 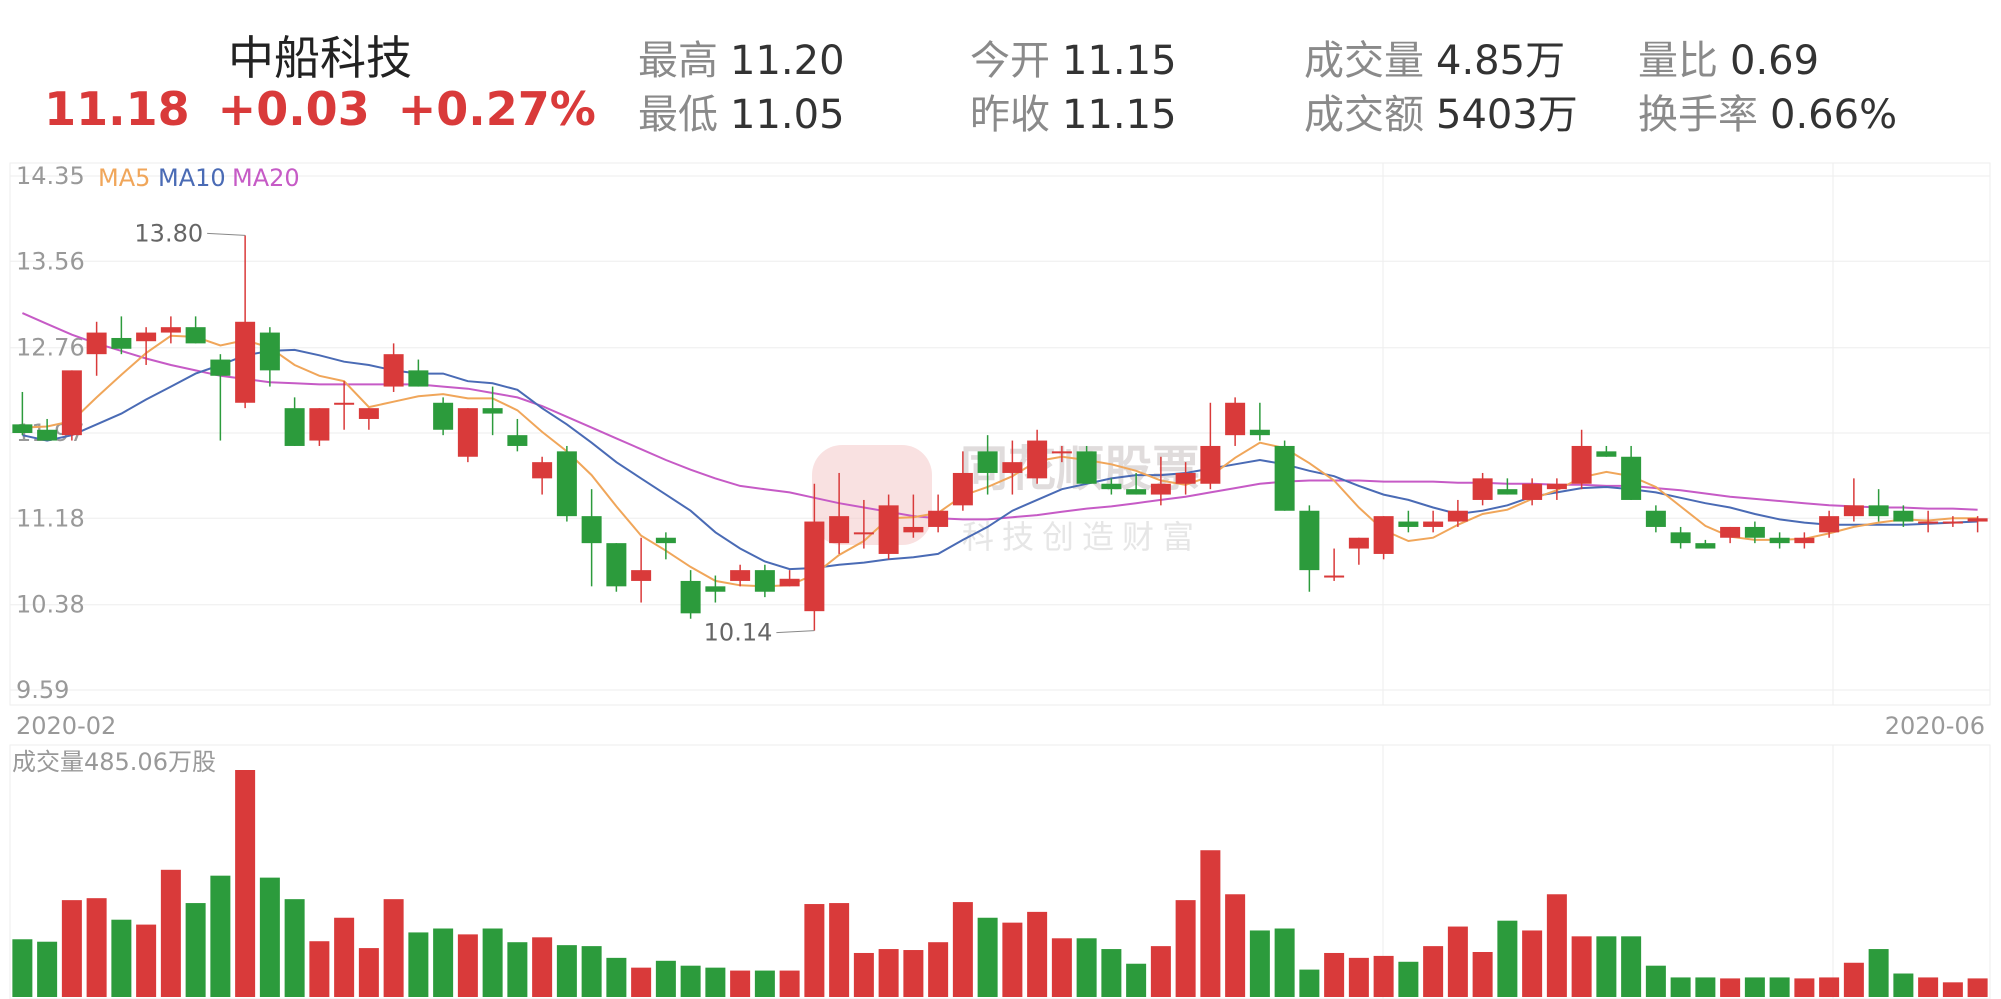 I want to click on stat-turnover-rate: 换手率 0.66%, so click(x=1767, y=111).